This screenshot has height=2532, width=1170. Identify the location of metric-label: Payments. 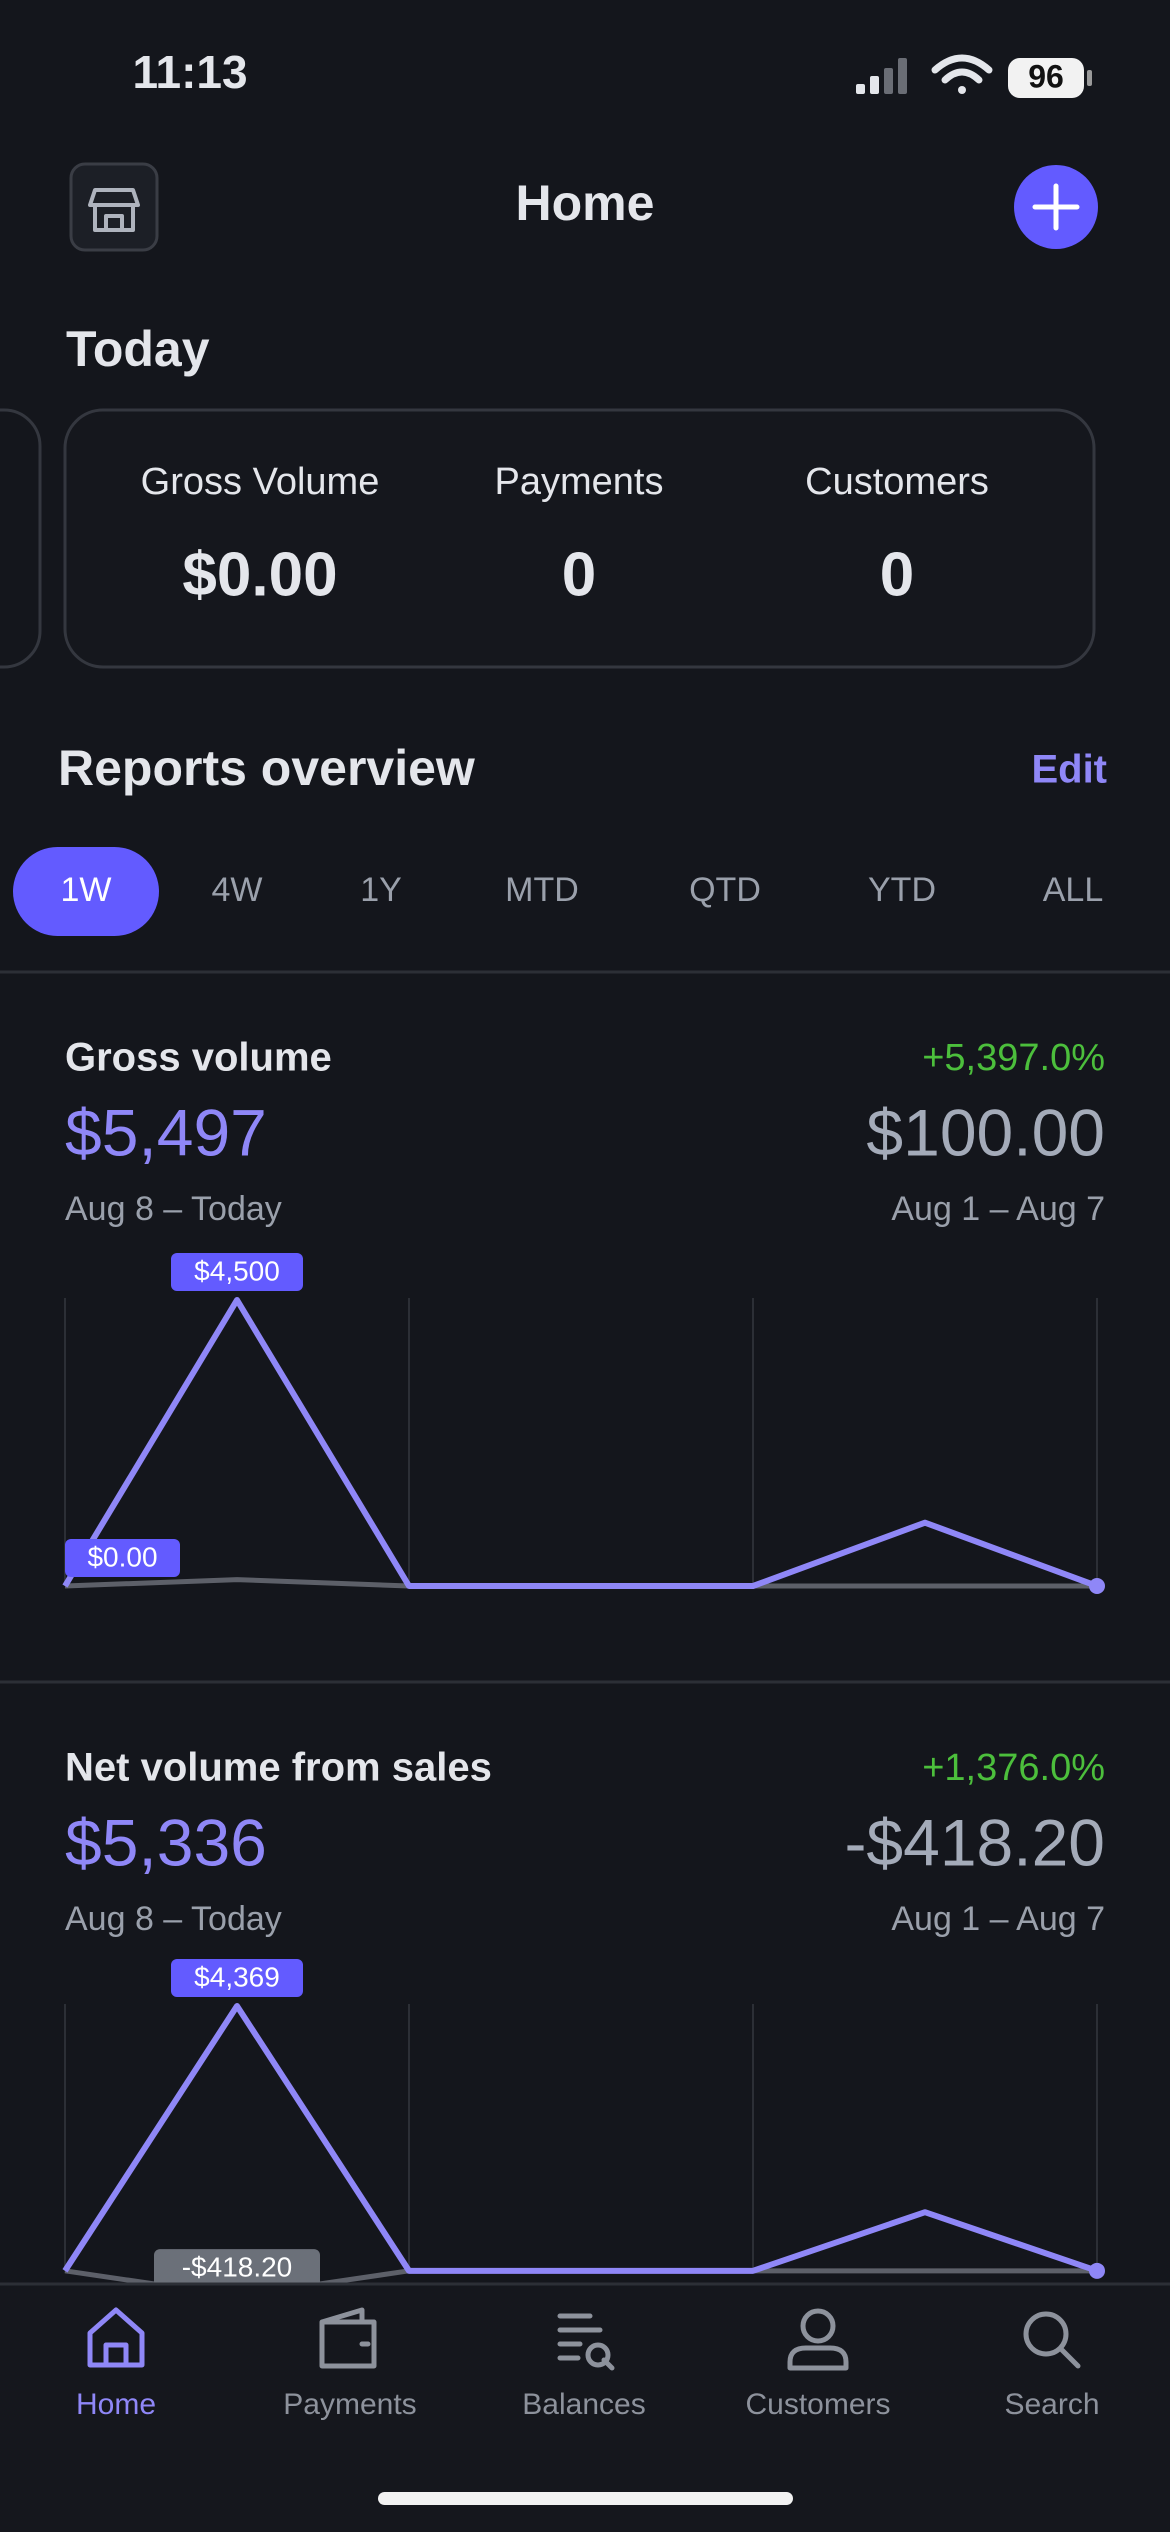
(579, 482).